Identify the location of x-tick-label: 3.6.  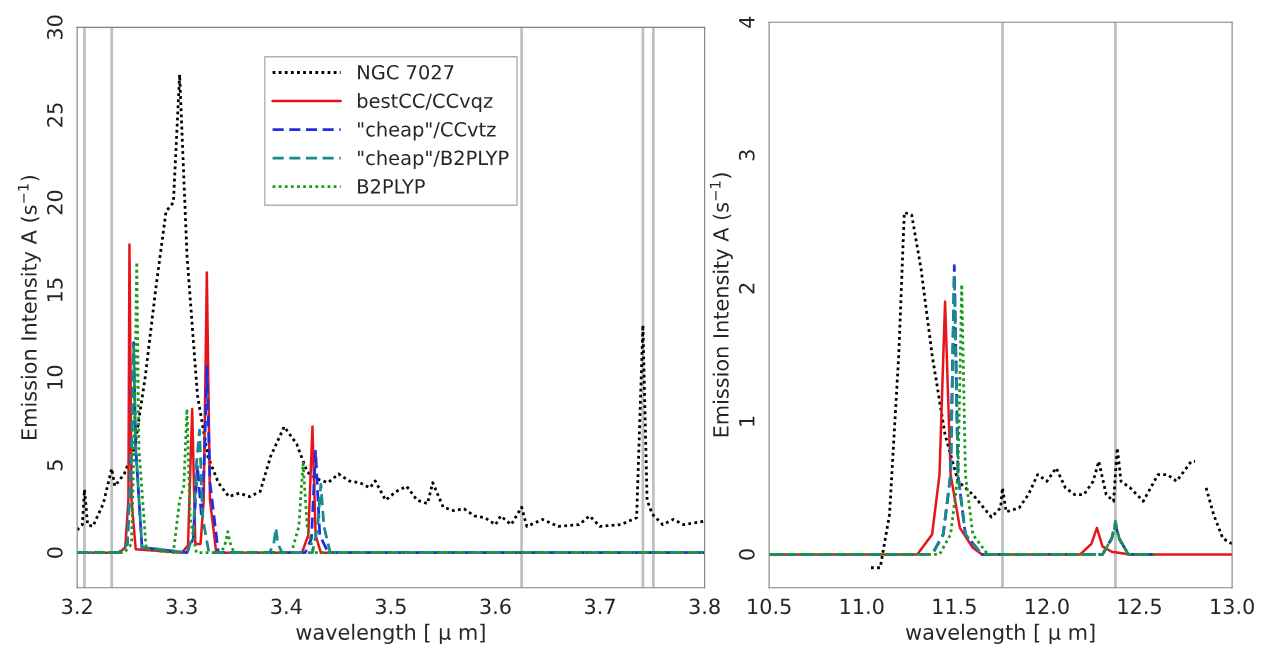
(495, 606).